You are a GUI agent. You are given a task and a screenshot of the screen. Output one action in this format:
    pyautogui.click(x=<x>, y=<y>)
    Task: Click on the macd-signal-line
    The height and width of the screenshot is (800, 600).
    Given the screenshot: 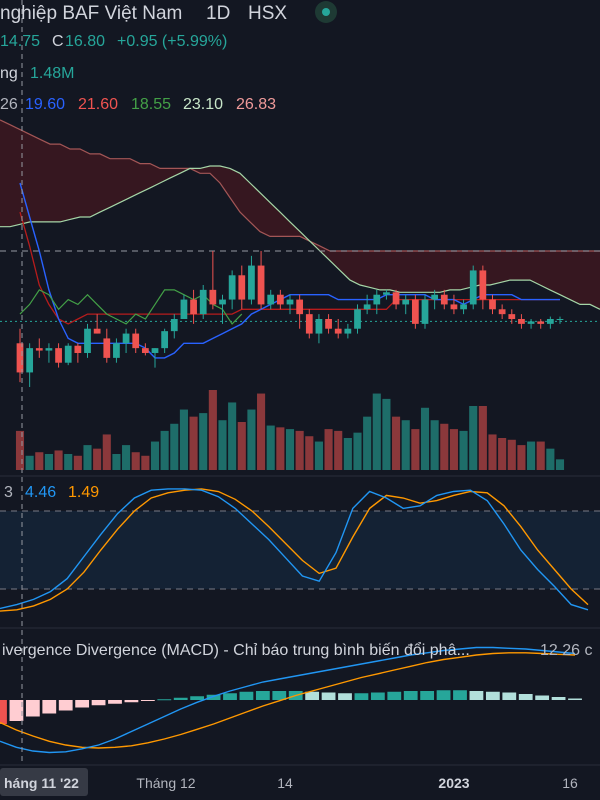 What is the action you would take?
    pyautogui.click(x=288, y=700)
    